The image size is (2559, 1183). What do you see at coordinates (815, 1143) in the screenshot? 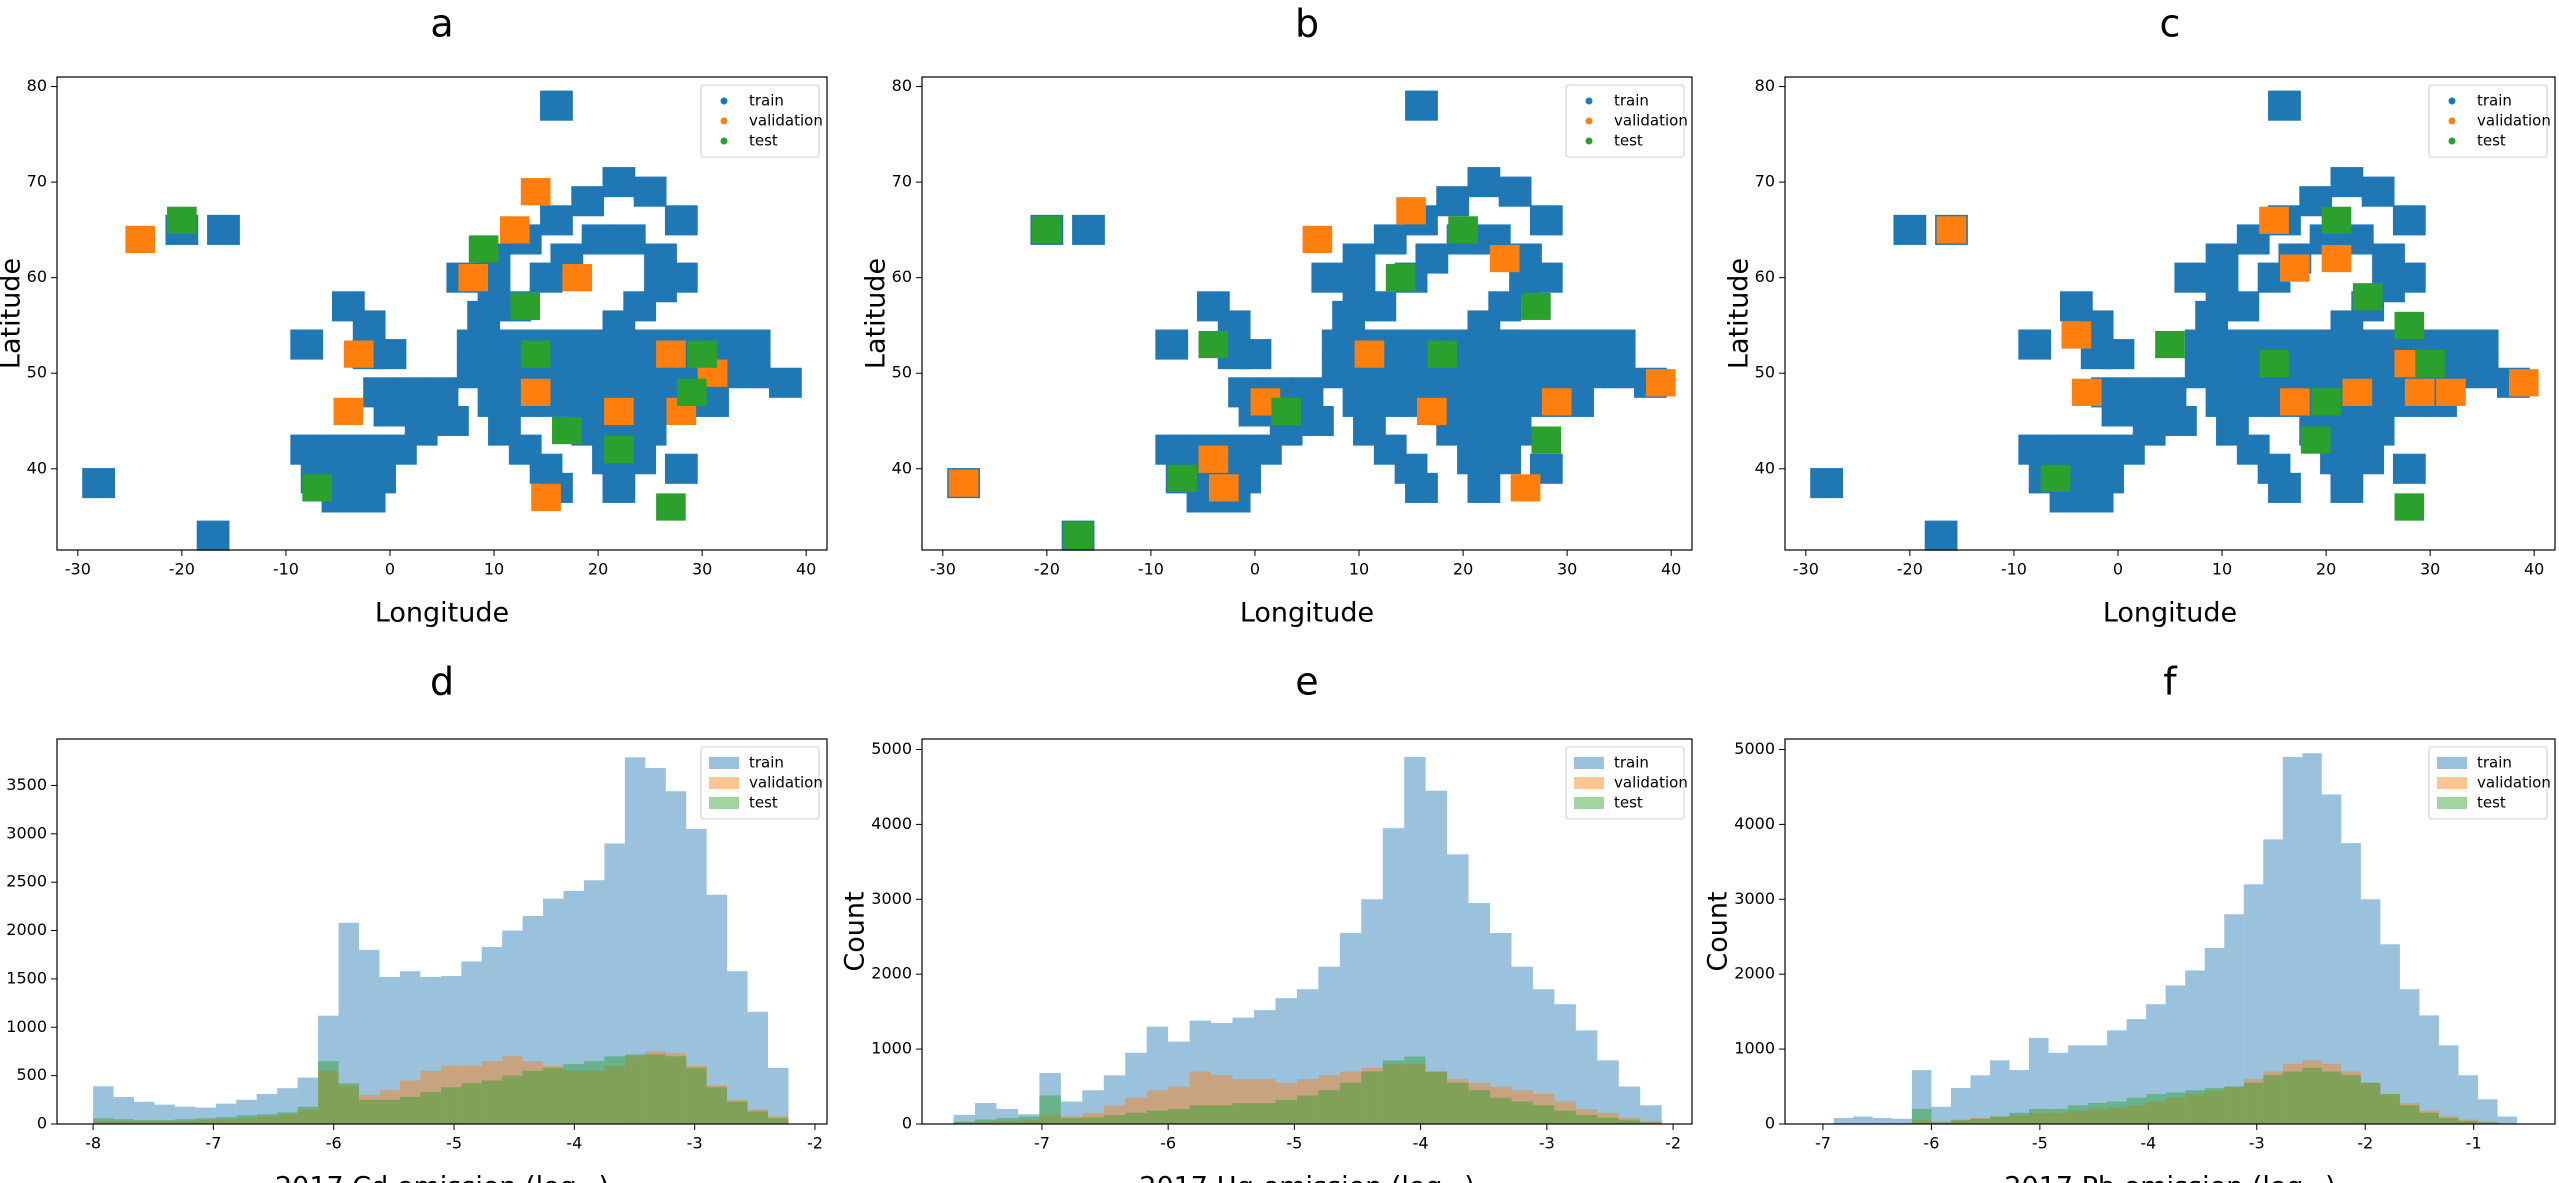
I see `x-tick-label: -2` at bounding box center [815, 1143].